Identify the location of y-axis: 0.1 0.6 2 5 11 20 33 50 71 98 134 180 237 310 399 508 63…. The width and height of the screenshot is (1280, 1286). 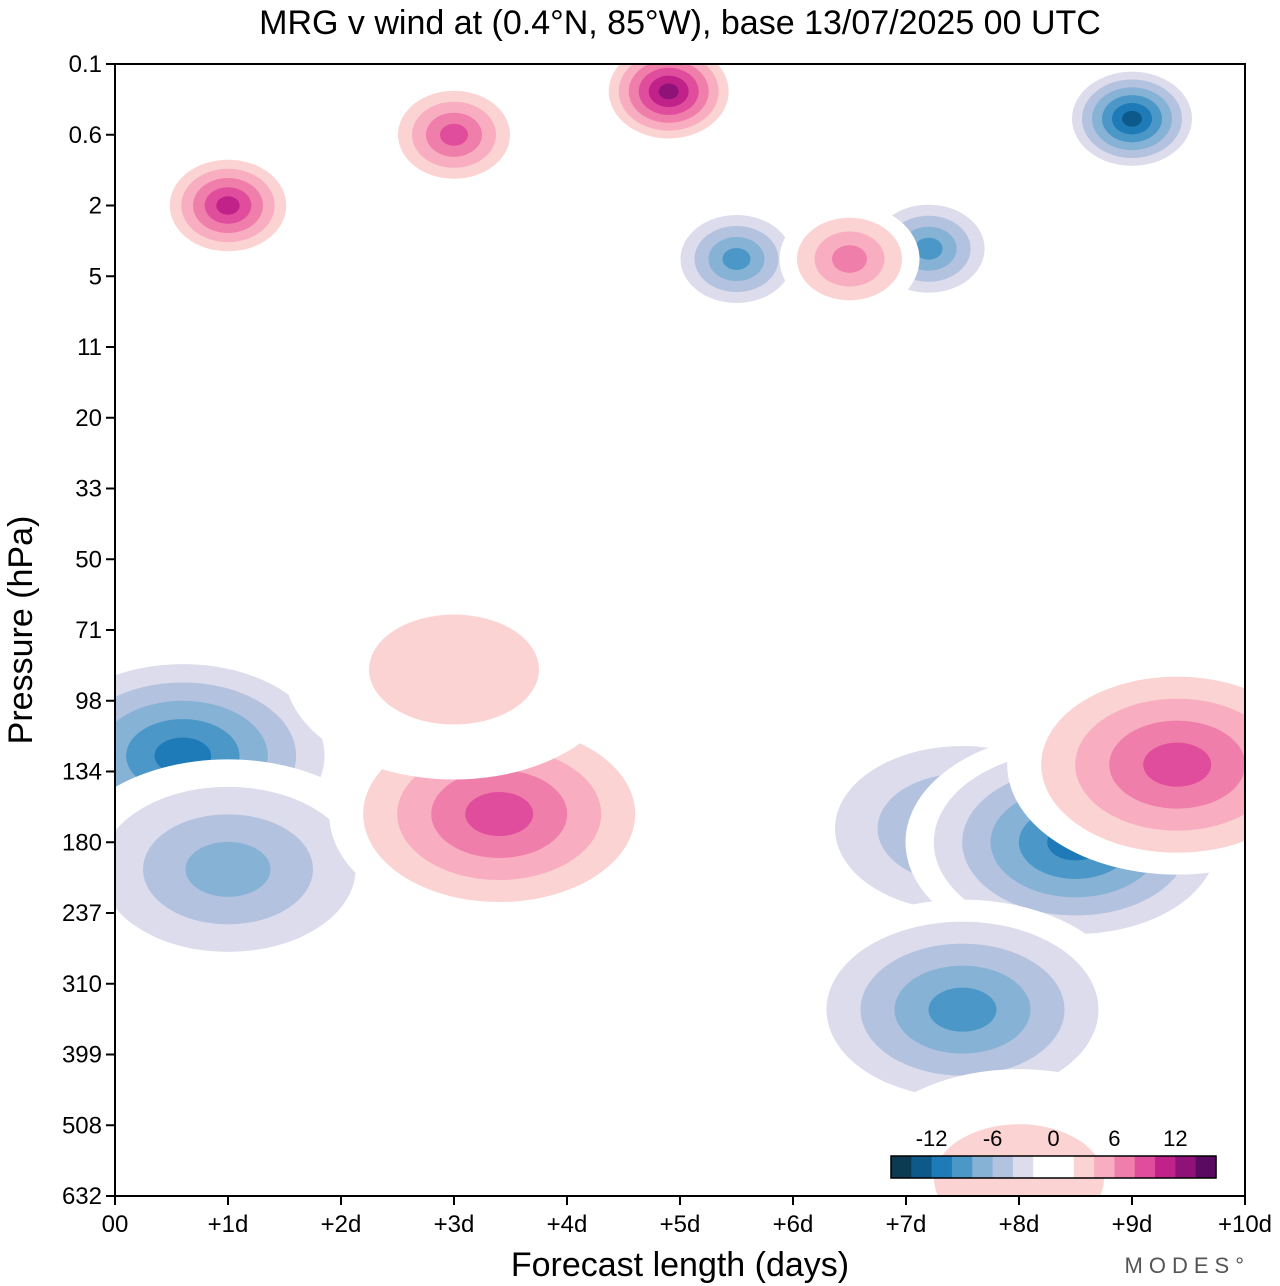
(88, 630).